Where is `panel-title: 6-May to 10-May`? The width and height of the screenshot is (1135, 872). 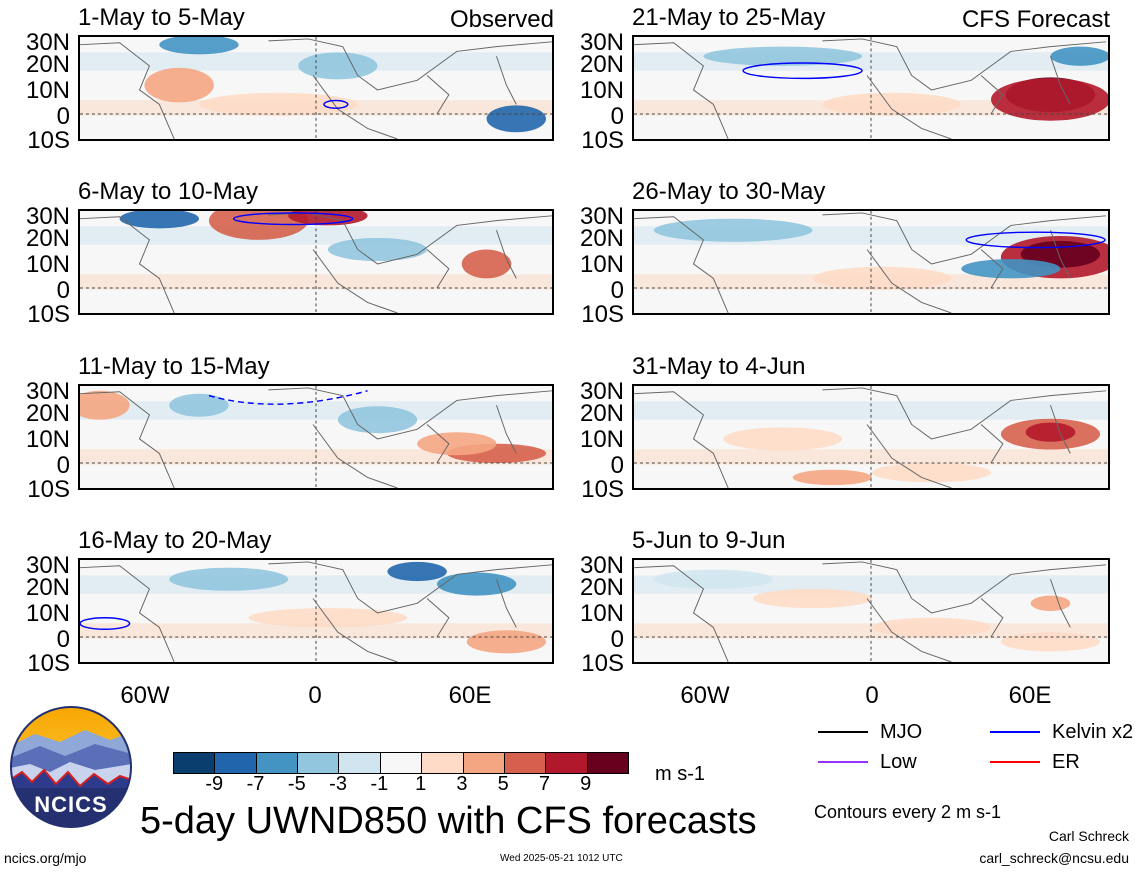
panel-title: 6-May to 10-May is located at coordinates (168, 191).